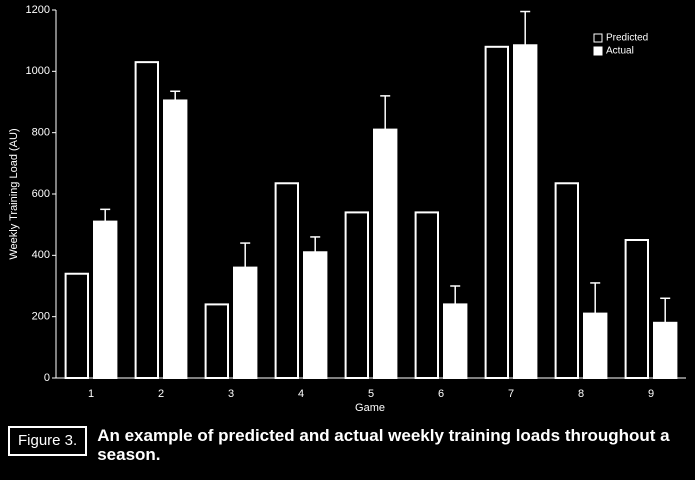 The height and width of the screenshot is (480, 695). What do you see at coordinates (38, 71) in the screenshot?
I see `y-tick-label: 1000` at bounding box center [38, 71].